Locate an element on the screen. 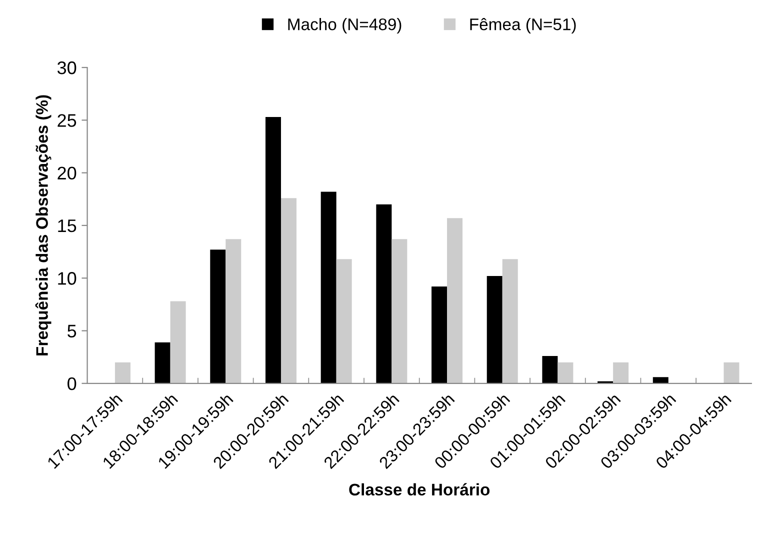 The image size is (759, 540). y-tick-label: 25 is located at coordinates (67, 120).